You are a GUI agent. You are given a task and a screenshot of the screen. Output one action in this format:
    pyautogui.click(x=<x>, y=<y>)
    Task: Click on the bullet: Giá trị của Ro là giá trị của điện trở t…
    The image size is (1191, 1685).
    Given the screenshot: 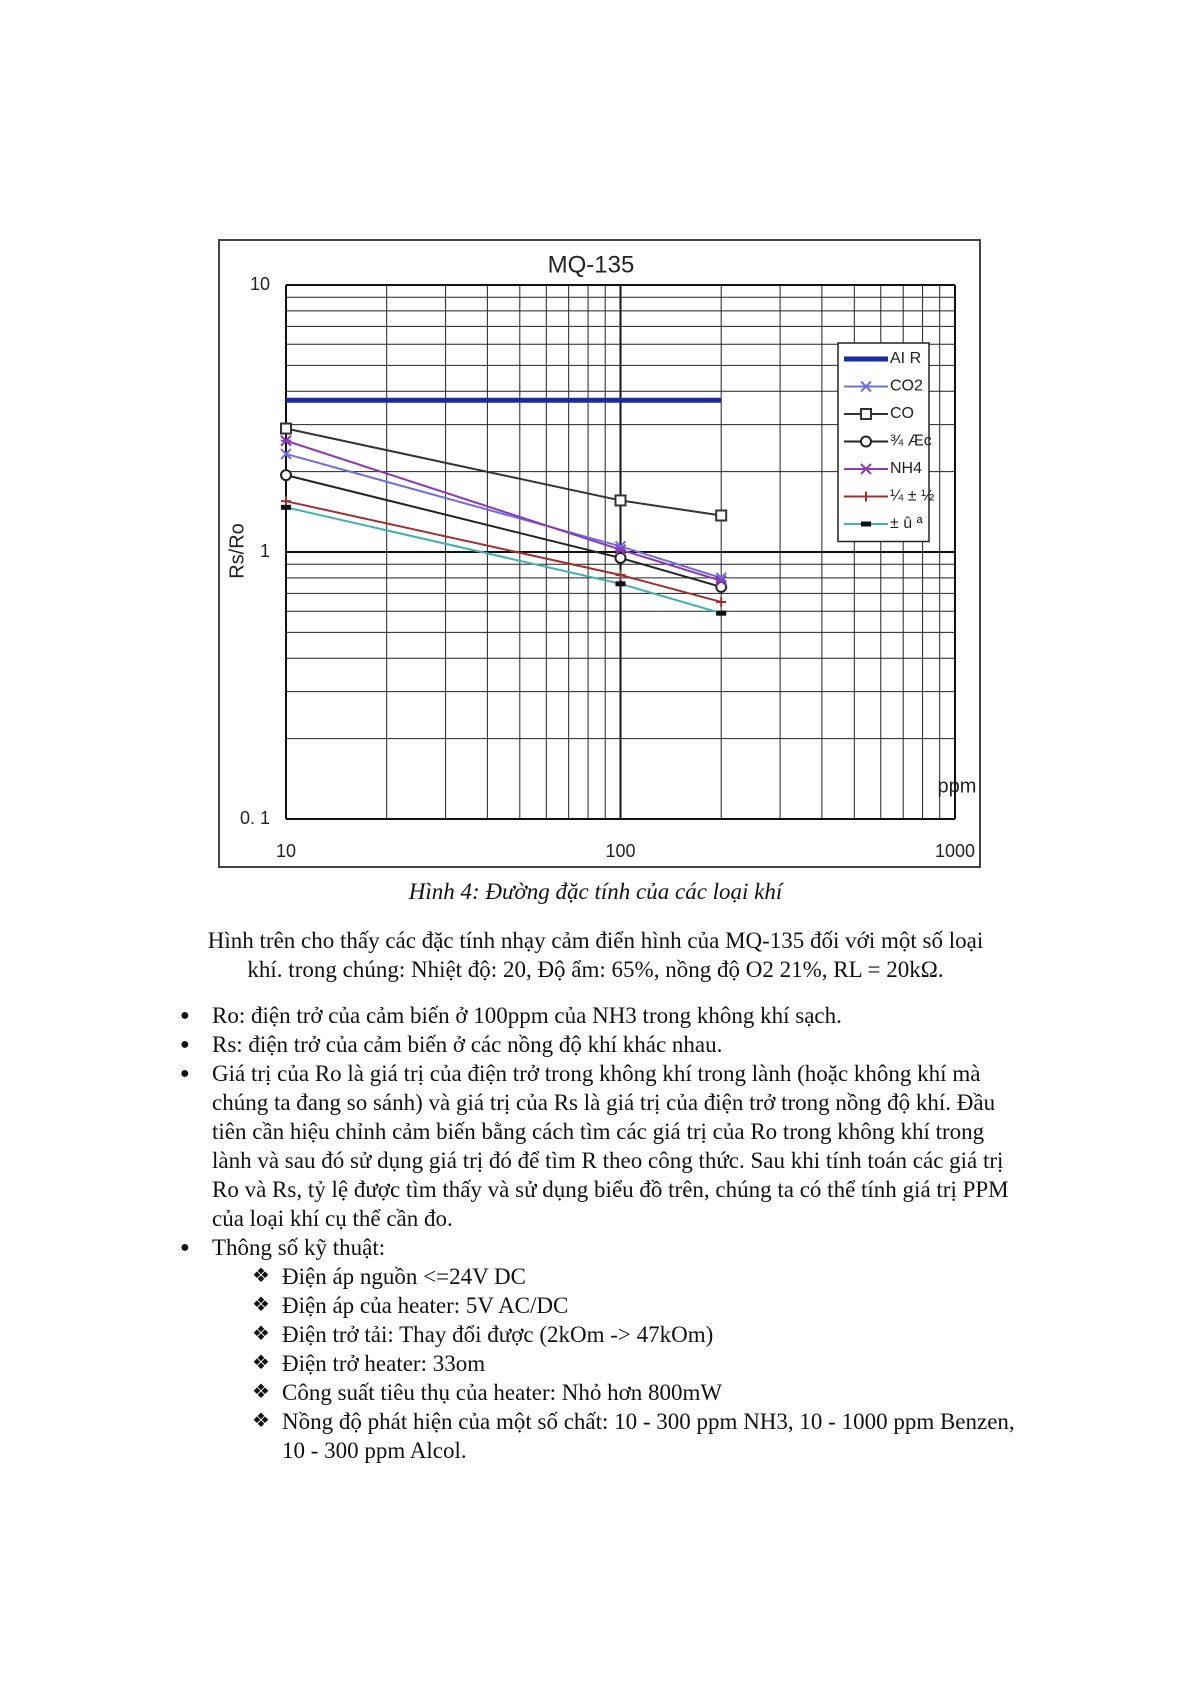 What is the action you would take?
    pyautogui.click(x=602, y=1146)
    